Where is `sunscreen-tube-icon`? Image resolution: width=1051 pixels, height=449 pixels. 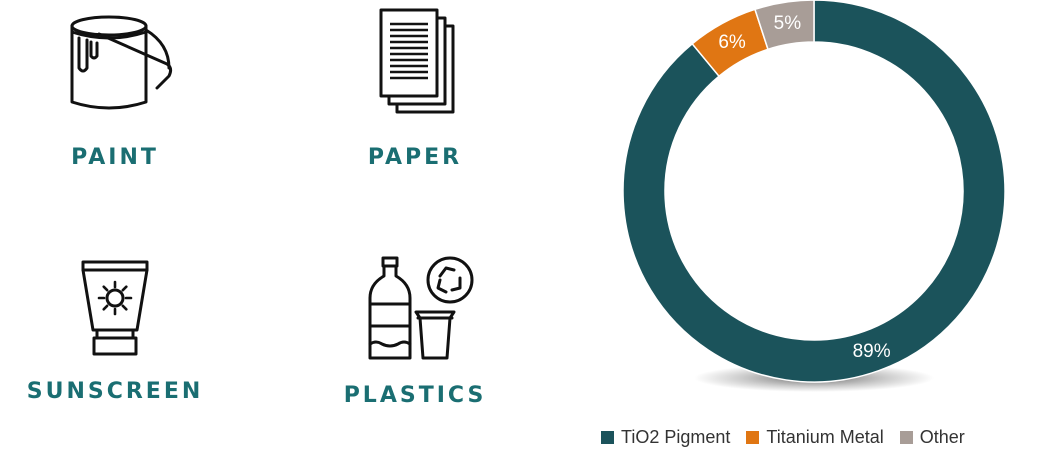 sunscreen-tube-icon is located at coordinates (115, 308).